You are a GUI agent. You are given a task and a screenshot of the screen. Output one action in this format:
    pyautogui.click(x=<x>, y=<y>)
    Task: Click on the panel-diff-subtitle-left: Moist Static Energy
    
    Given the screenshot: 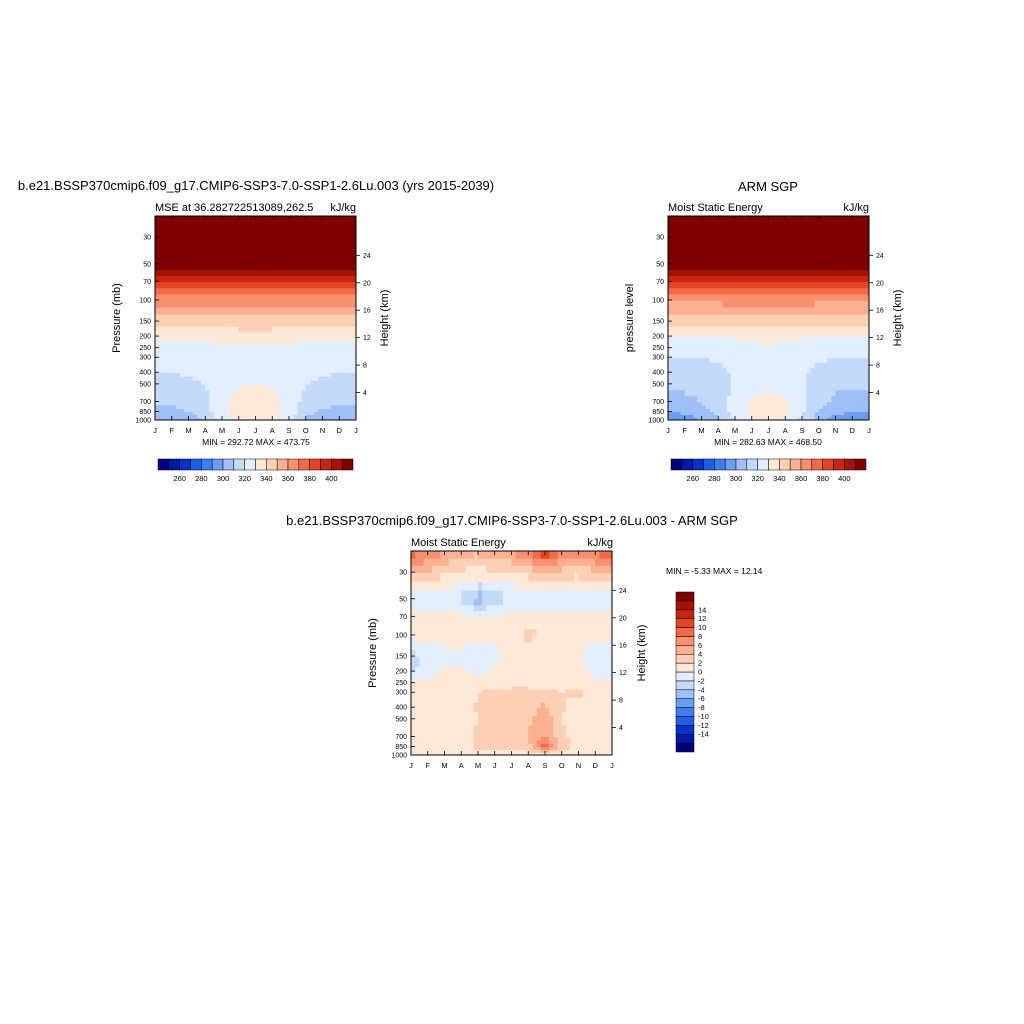 What is the action you would take?
    pyautogui.click(x=458, y=543)
    